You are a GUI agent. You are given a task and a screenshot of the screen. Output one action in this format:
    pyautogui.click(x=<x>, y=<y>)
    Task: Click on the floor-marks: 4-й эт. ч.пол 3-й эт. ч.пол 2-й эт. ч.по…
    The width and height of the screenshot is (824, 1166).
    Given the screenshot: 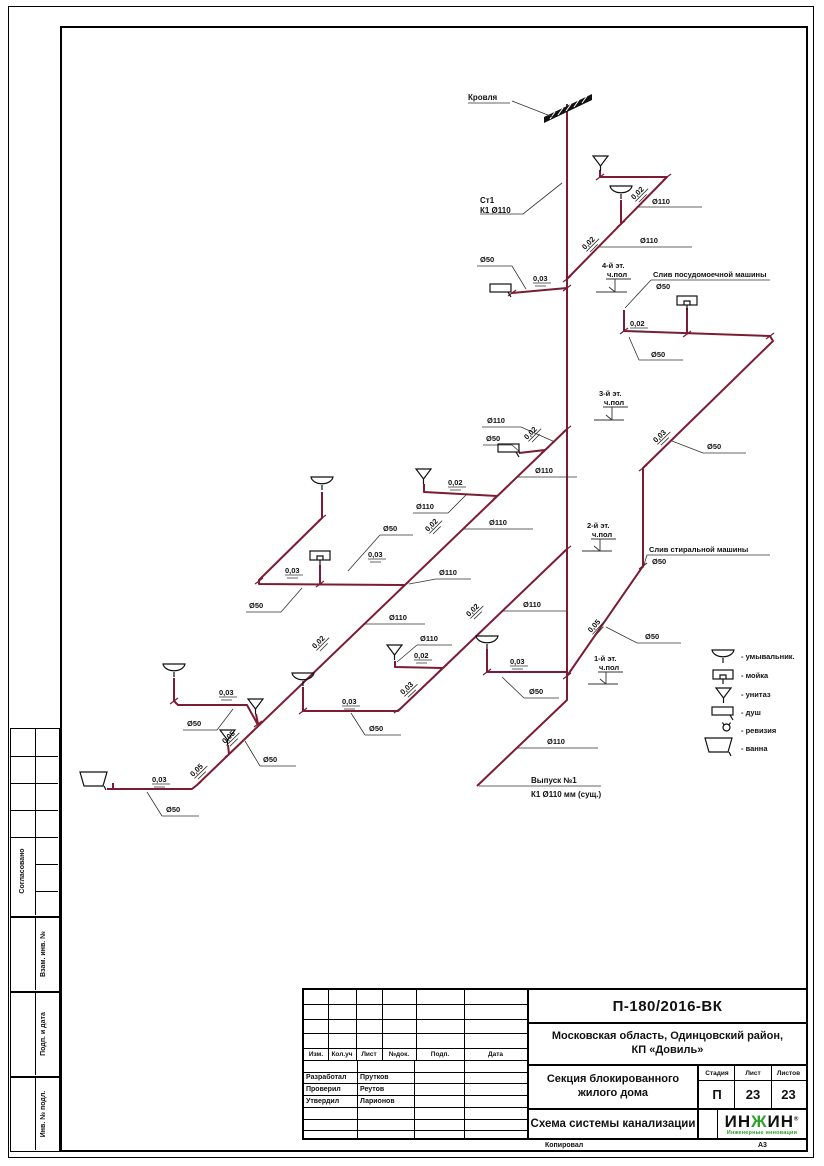 What is the action you would take?
    pyautogui.click(x=606, y=473)
    